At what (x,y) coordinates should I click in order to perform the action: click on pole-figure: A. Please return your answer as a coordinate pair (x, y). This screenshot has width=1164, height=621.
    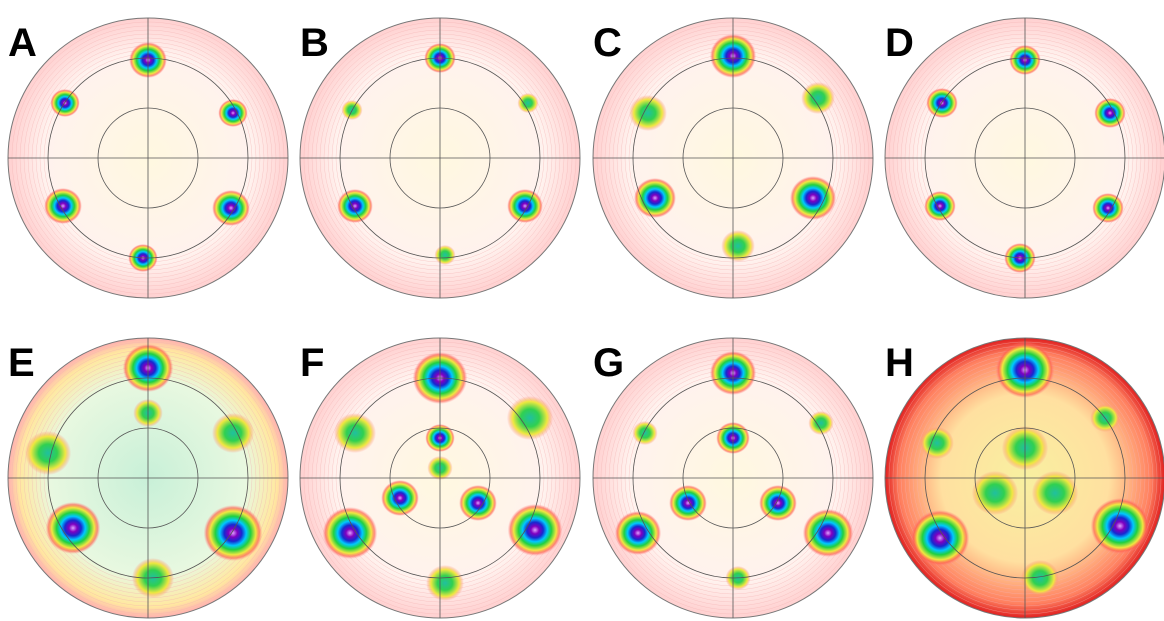
    Looking at the image, I should click on (148, 158).